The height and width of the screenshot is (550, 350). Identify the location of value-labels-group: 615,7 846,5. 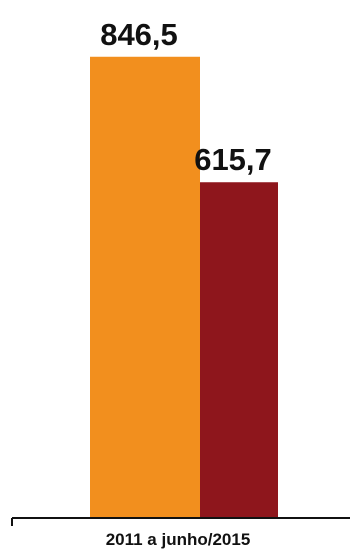
(186, 97).